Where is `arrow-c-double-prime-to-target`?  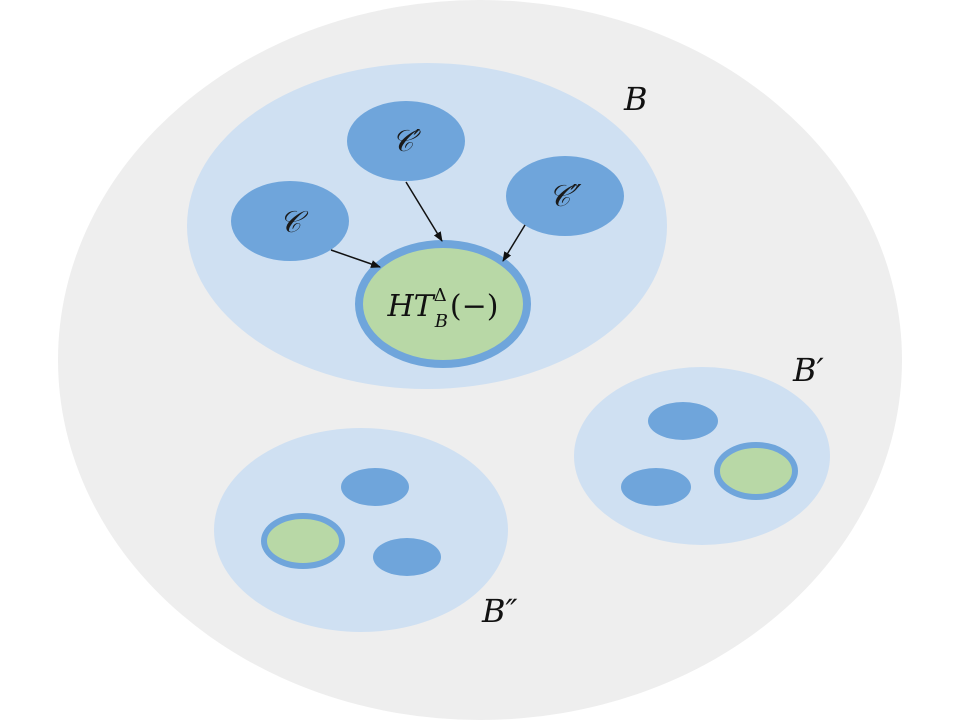
arrow-c-double-prime-to-target is located at coordinates (514, 243).